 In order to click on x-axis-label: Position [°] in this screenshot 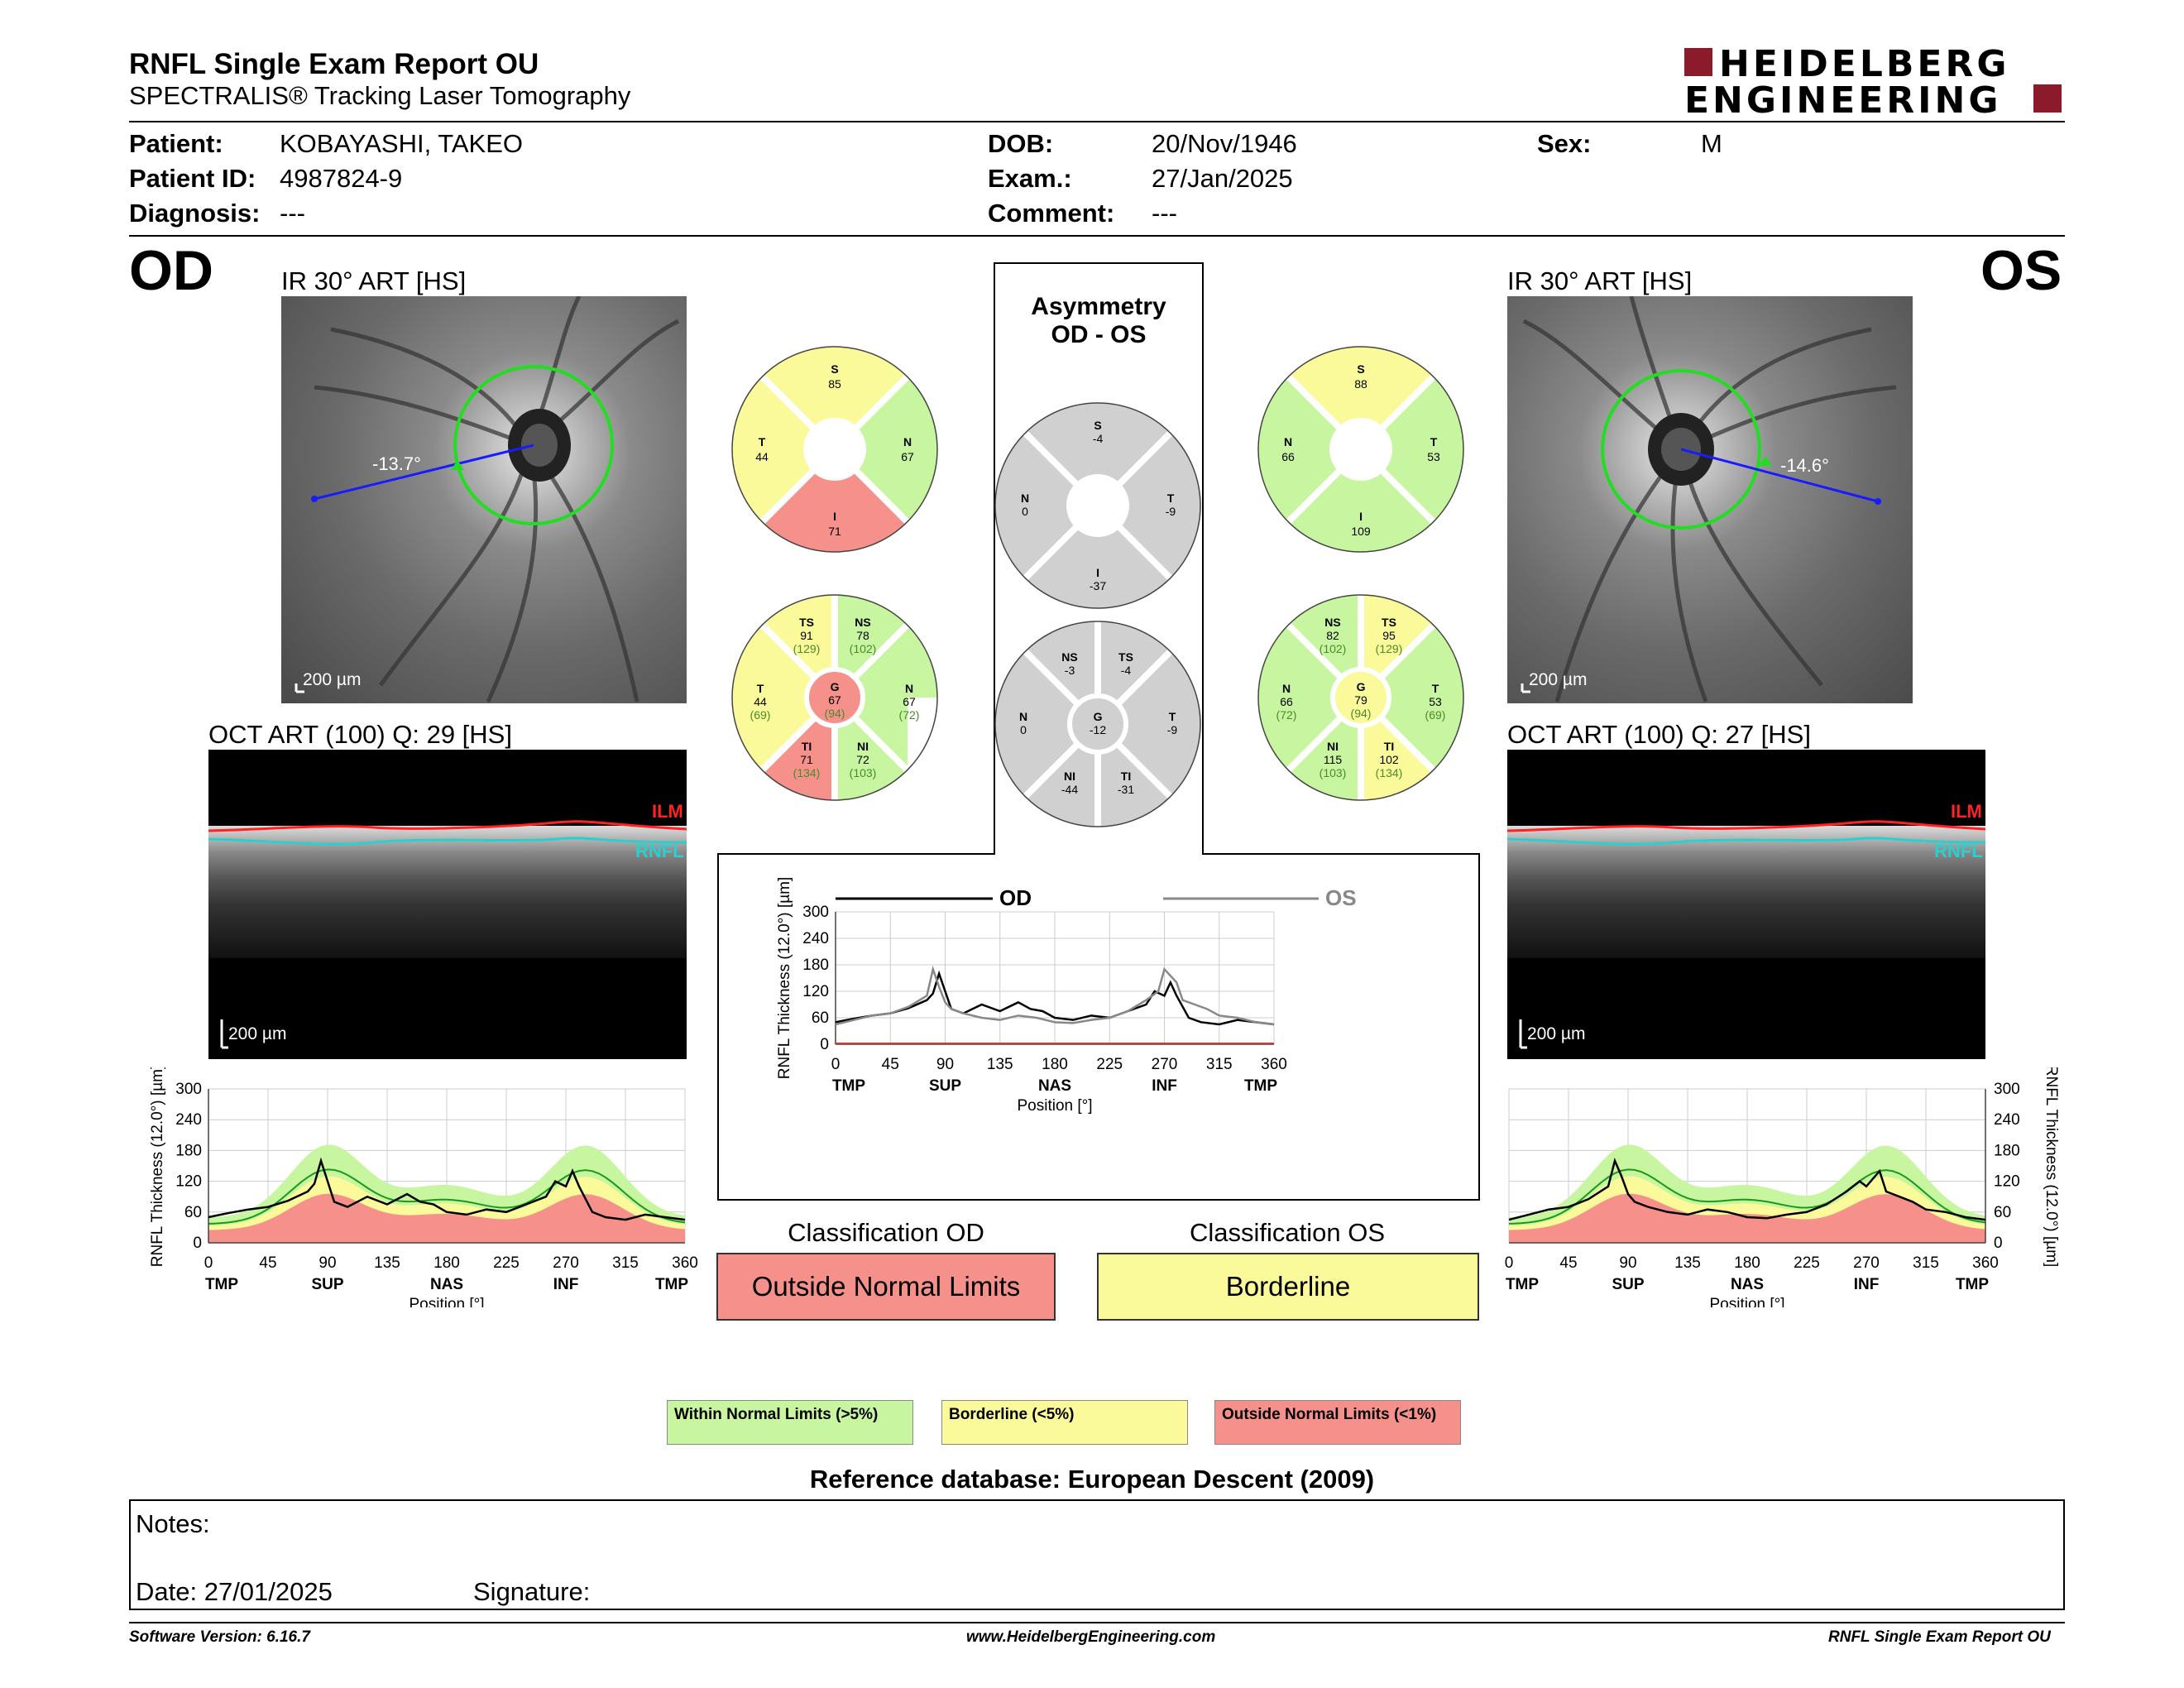, I will do `click(1746, 1301)`.